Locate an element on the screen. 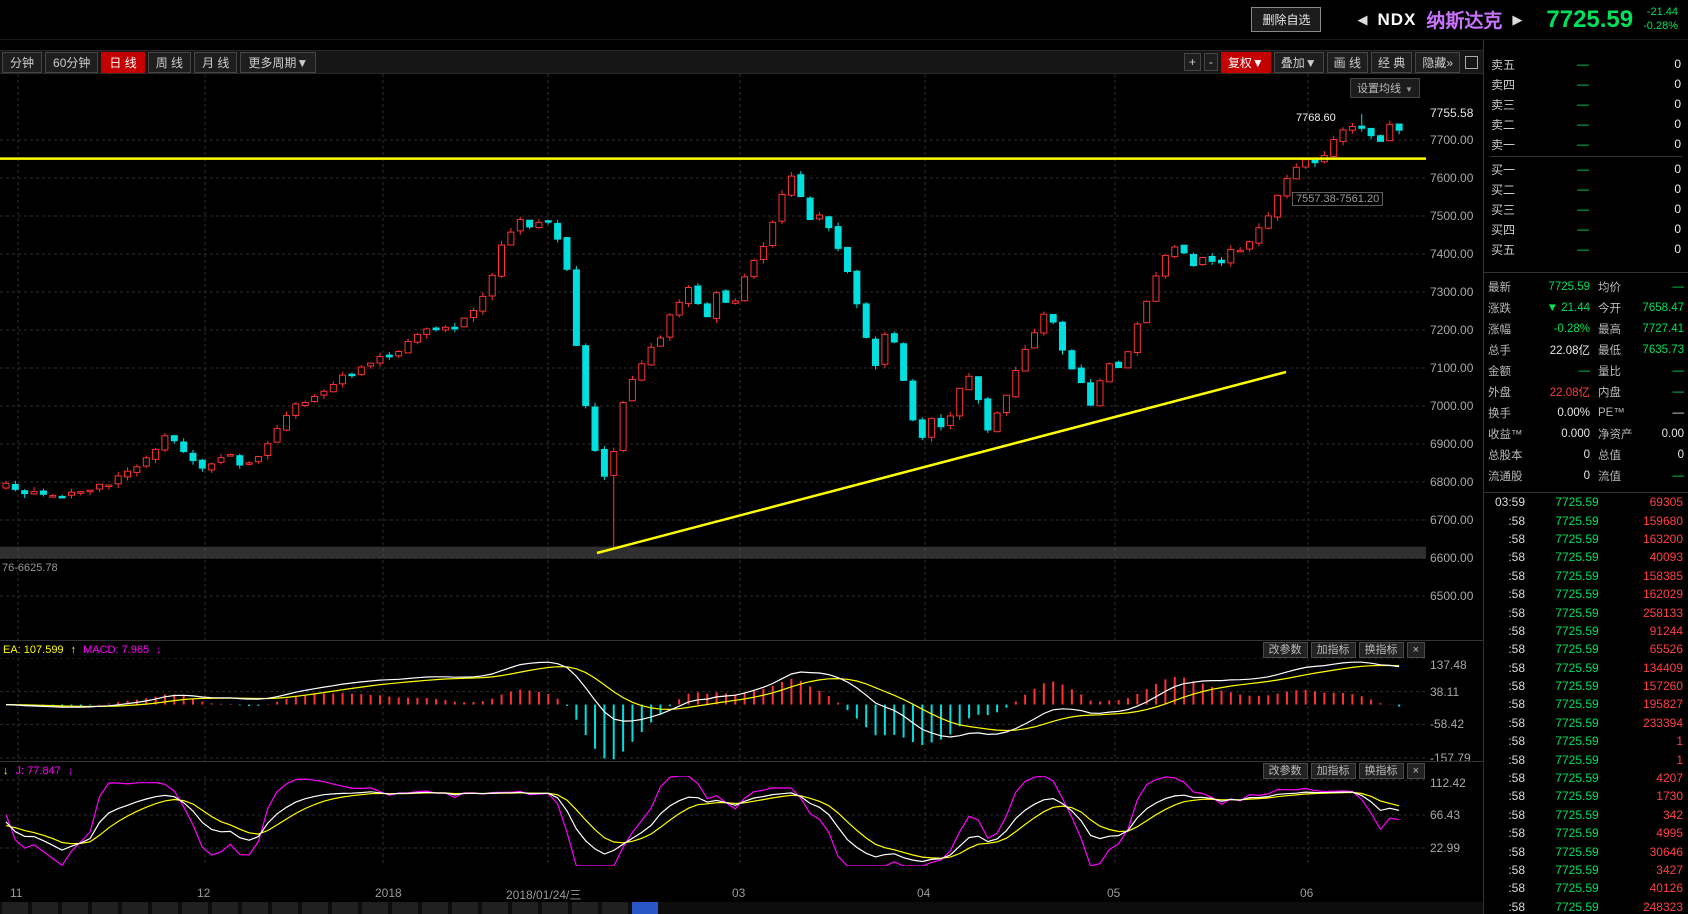 The image size is (1688, 914). period-tab-1: 60分钟 is located at coordinates (72, 62).